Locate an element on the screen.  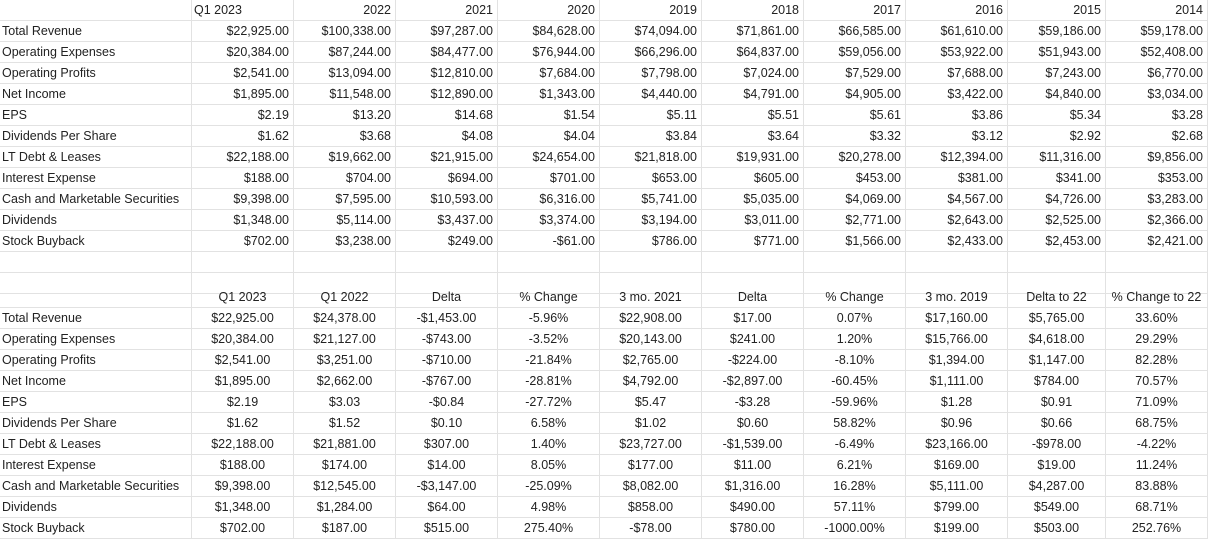
table-cell: $2,453.00 is located at coordinates (1057, 241).